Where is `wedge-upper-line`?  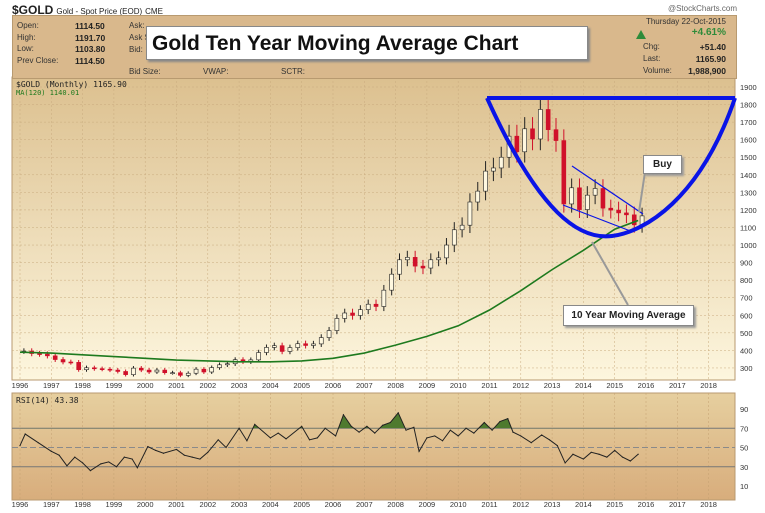
wedge-upper-line is located at coordinates (607, 190).